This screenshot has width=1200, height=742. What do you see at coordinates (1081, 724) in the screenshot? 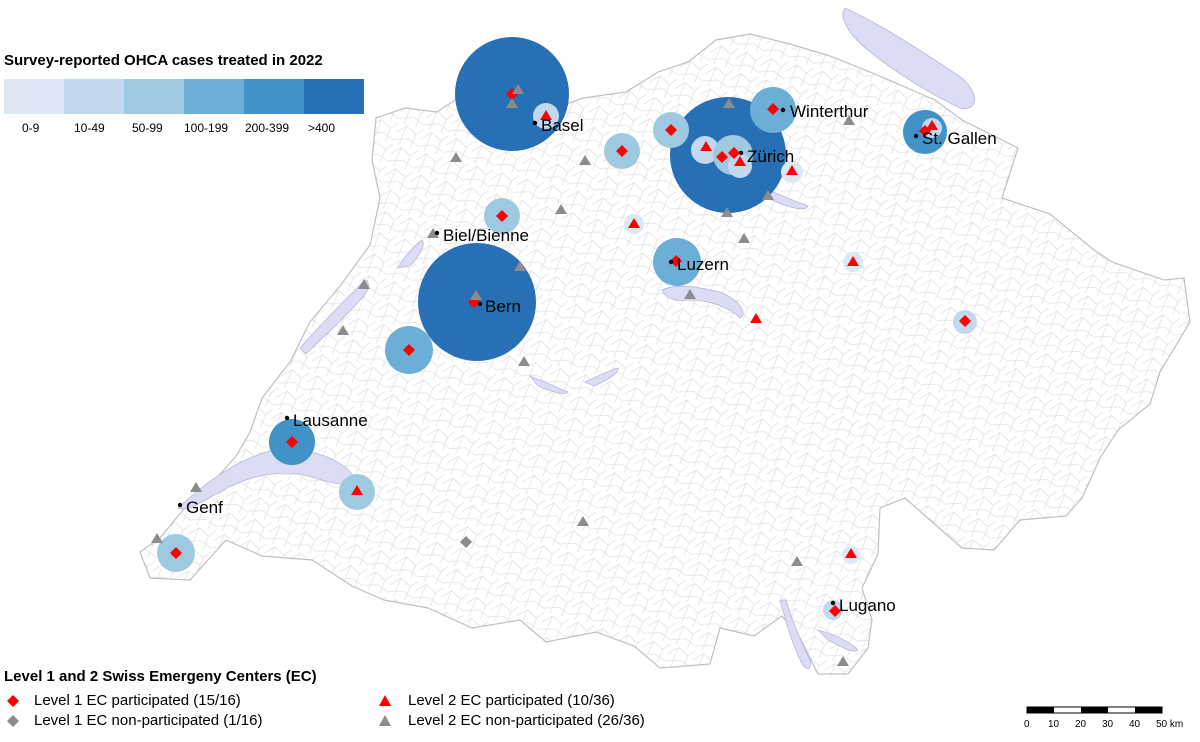
I see `scale-tick-label: 20` at bounding box center [1081, 724].